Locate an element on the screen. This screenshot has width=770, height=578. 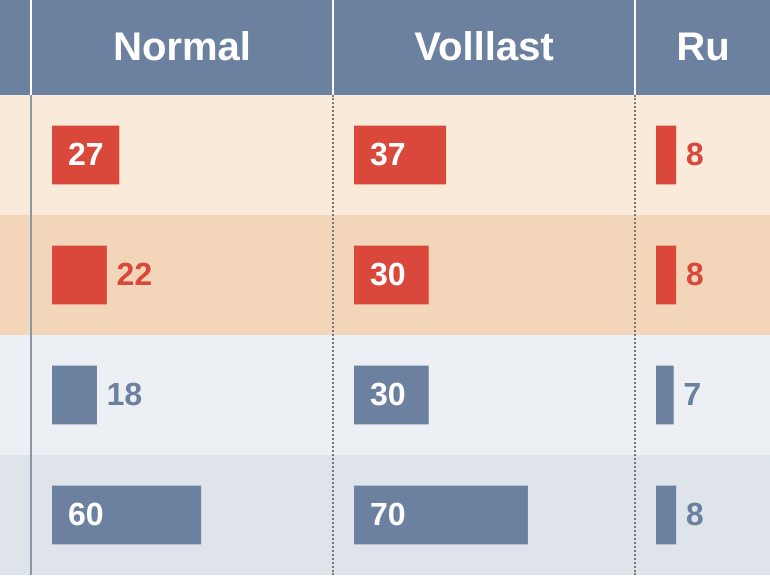
data-label: 27 is located at coordinates (86, 154).